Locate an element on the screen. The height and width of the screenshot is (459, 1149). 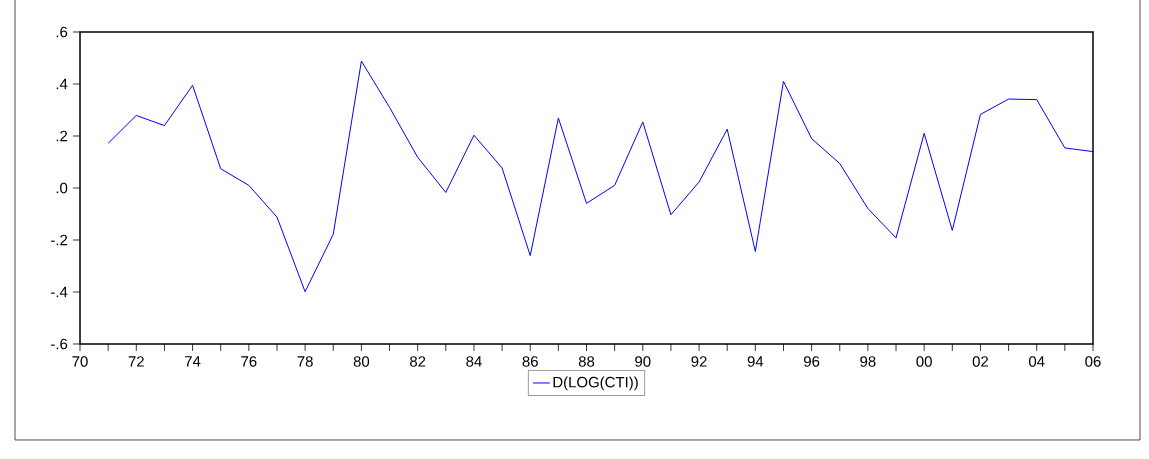
x-tick-label: 72 is located at coordinates (136, 361).